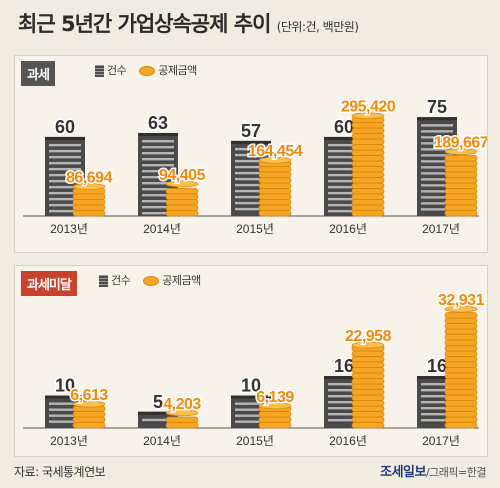 This screenshot has width=500, height=488. What do you see at coordinates (49, 283) in the screenshot?
I see `panel-badge-untaxed: 과세미달` at bounding box center [49, 283].